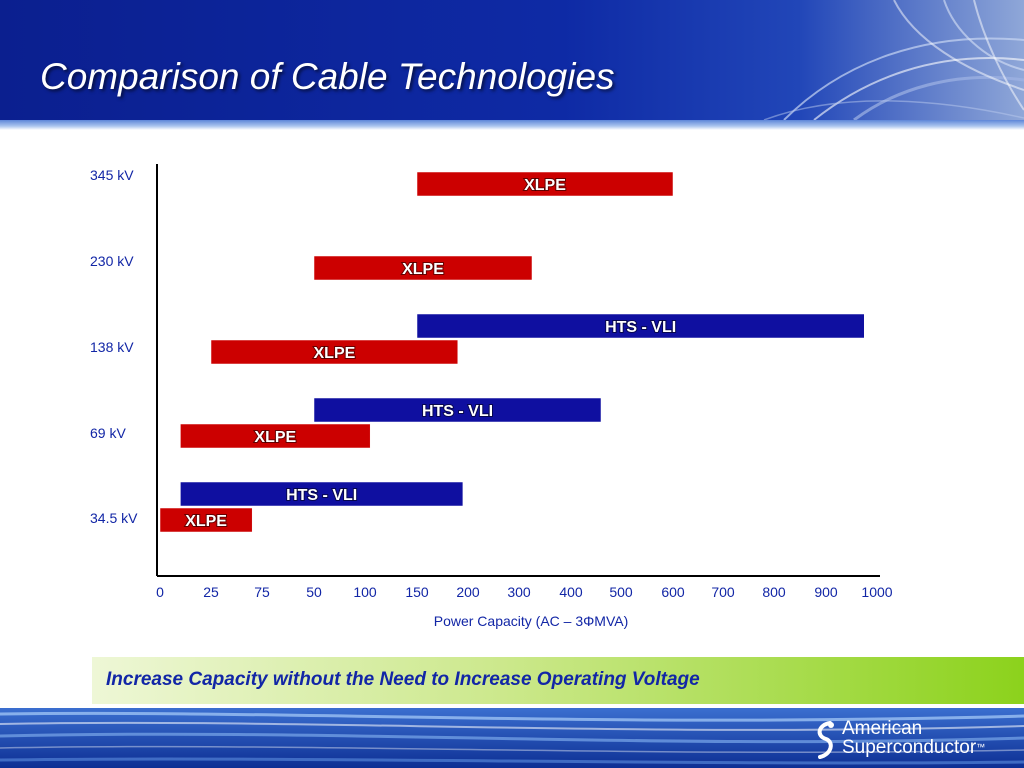  What do you see at coordinates (531, 621) in the screenshot?
I see `x-axis-title: Power Capacity (AC – 3ΦMVA)` at bounding box center [531, 621].